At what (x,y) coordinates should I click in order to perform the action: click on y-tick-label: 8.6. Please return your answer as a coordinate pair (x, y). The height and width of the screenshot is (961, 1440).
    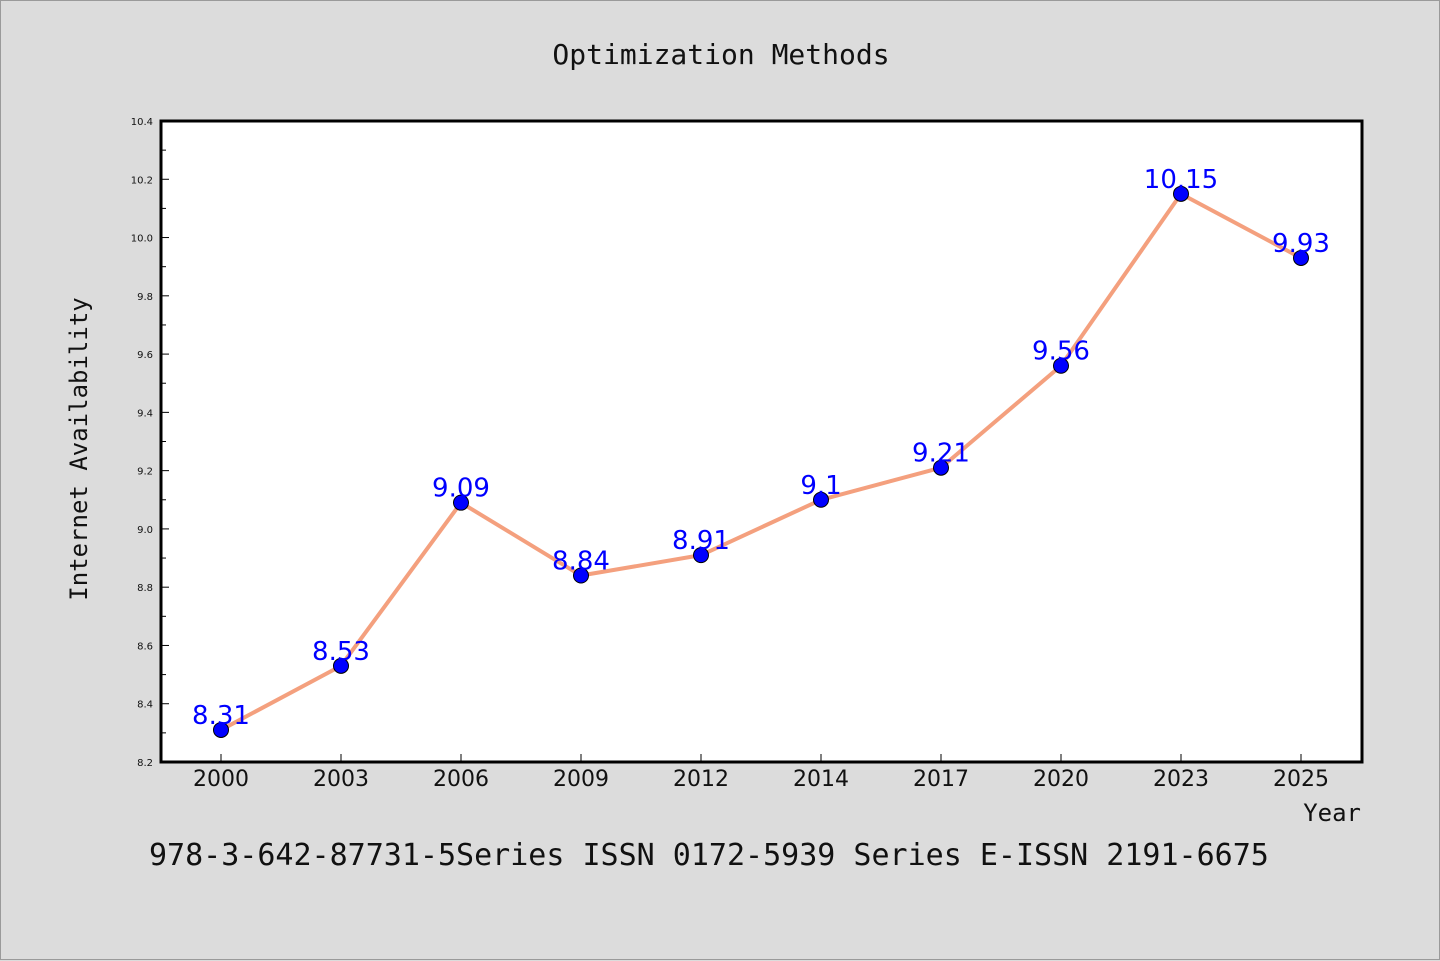
    Looking at the image, I should click on (145, 646).